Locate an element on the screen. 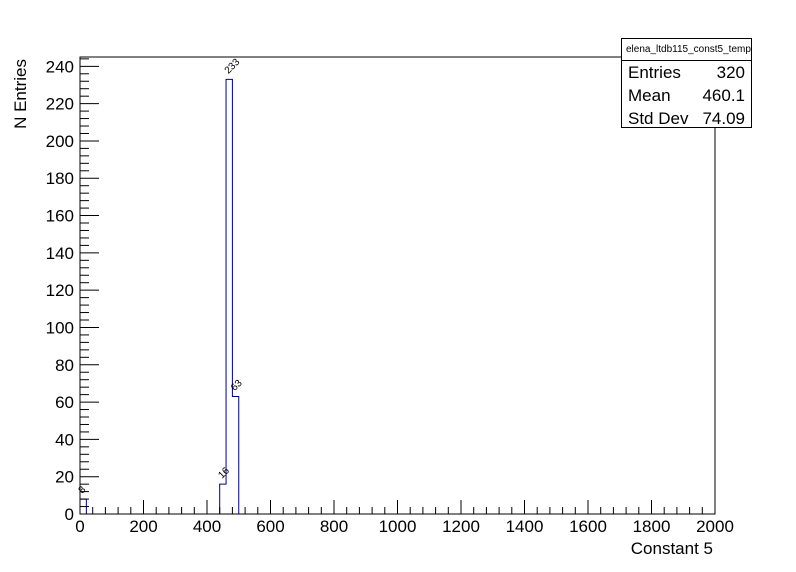 The image size is (796, 572). y-tick-label: 60 is located at coordinates (64, 402).